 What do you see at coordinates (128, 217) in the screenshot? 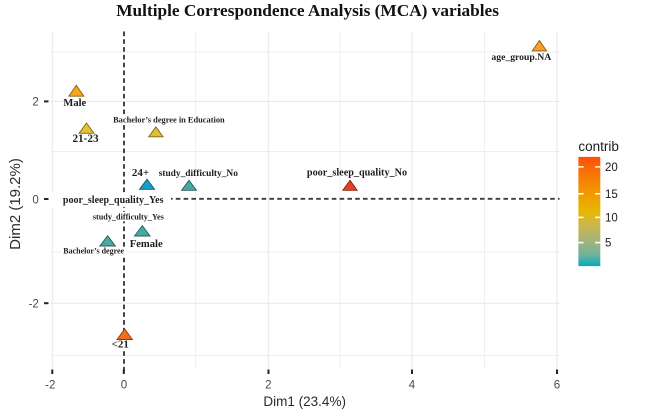
I see `svg-text: study_difficulty_Yes` at bounding box center [128, 217].